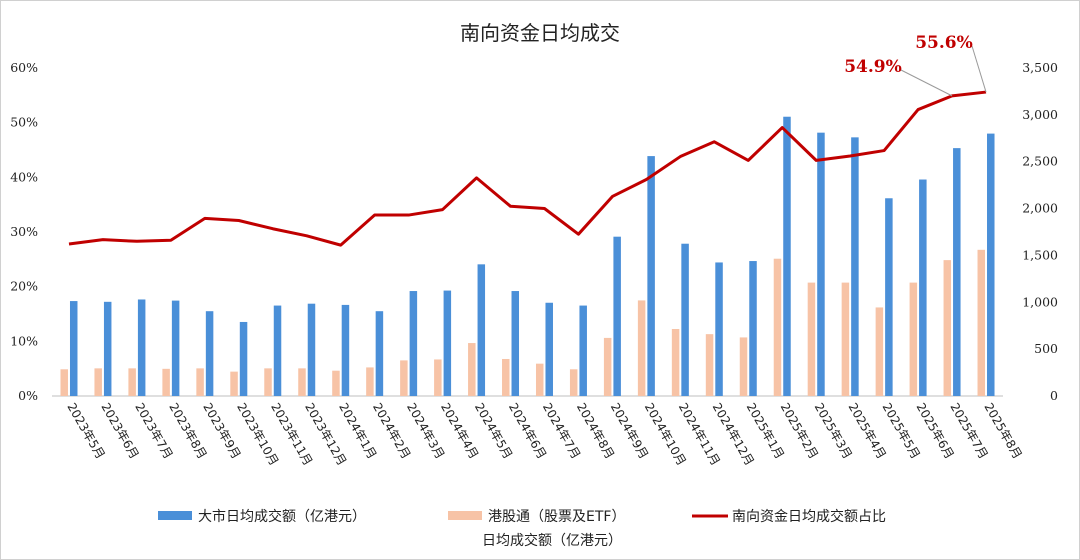  Describe the element at coordinates (1046, 348) in the screenshot. I see `right-tick-label: 500` at that location.